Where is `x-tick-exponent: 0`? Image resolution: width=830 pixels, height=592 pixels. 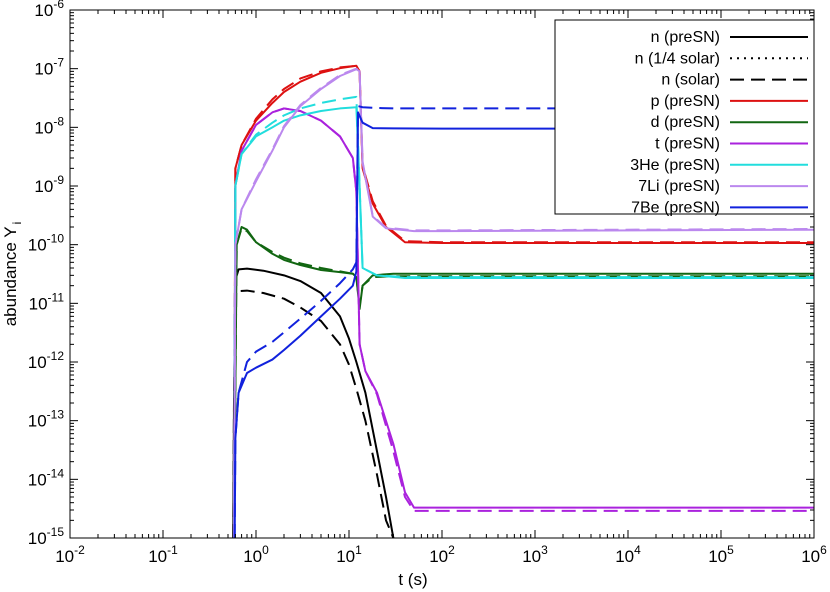
x-tick-exponent: 0 is located at coordinates (265, 550).